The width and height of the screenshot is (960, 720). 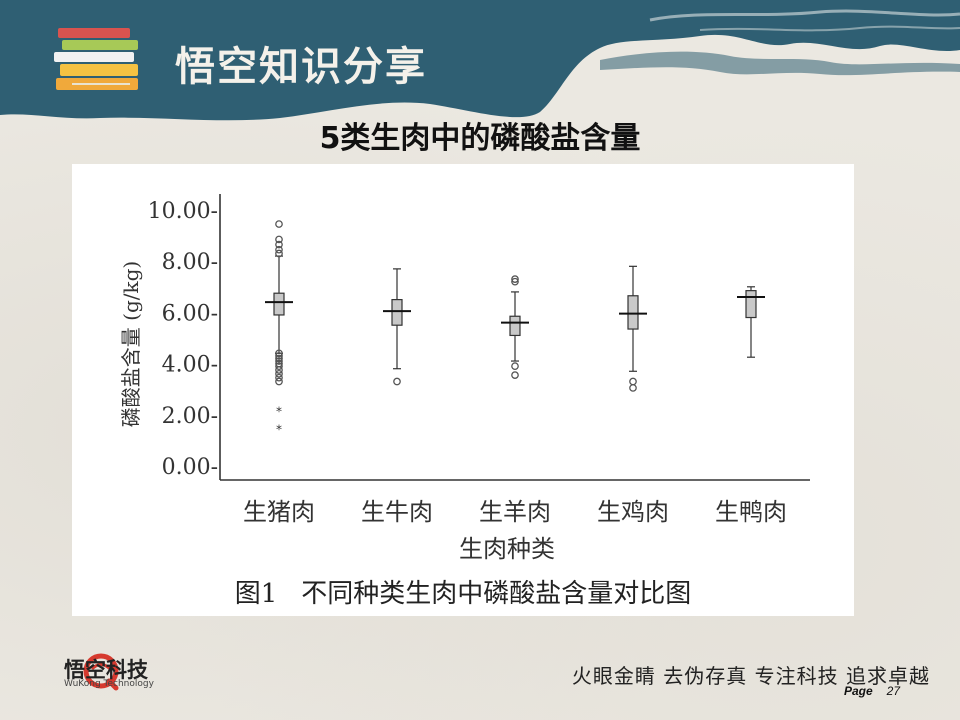 What do you see at coordinates (515, 512) in the screenshot?
I see `x-tick-label: 生羊肉` at bounding box center [515, 512].